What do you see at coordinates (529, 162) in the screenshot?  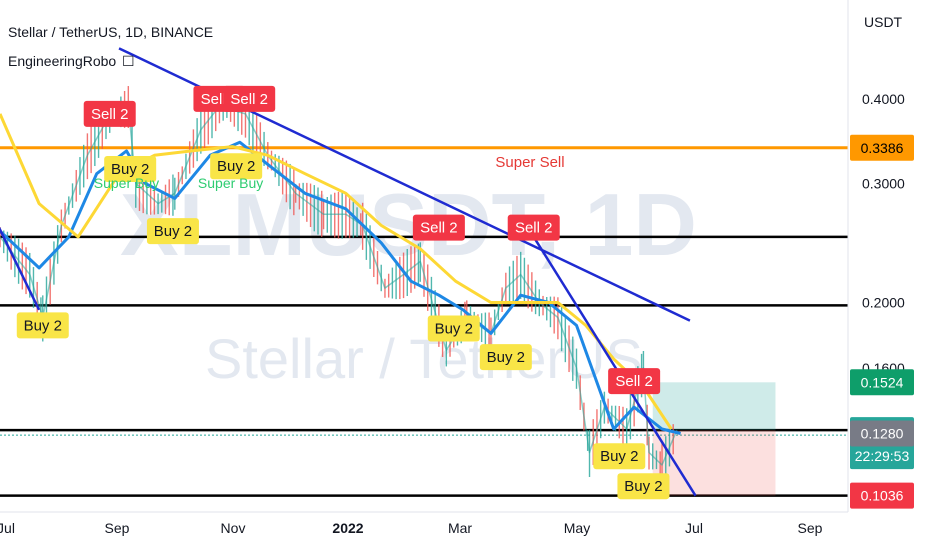 I see `super-sell-label: Super Sell` at bounding box center [529, 162].